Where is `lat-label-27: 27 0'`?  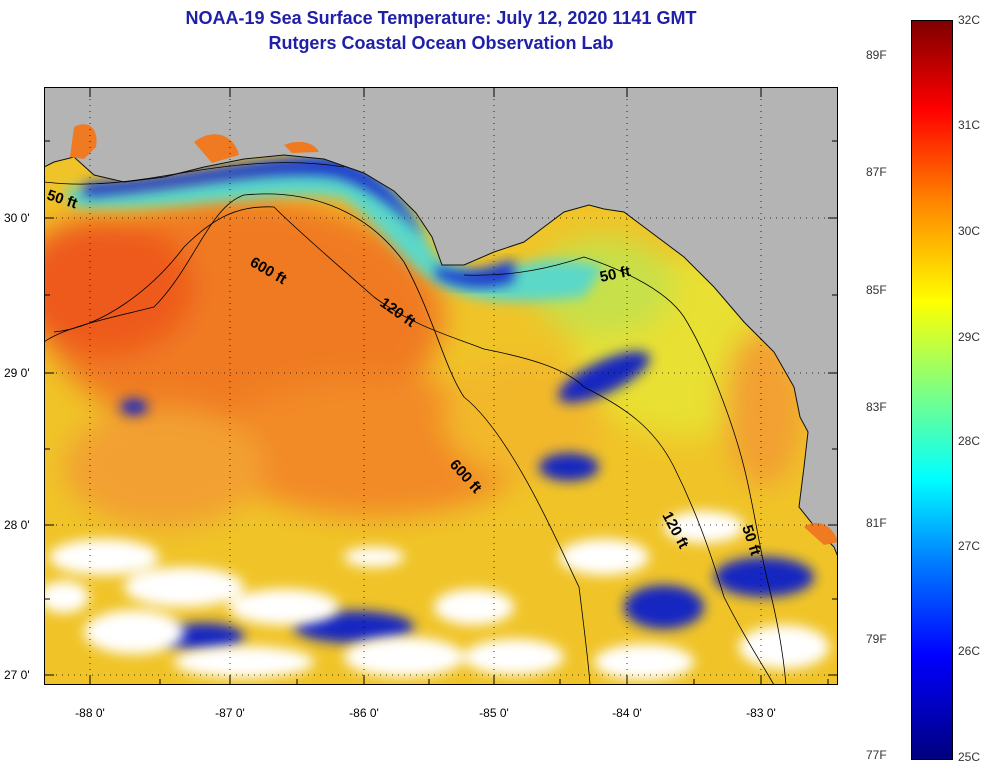
lat-label-27: 27 0' is located at coordinates (17, 675).